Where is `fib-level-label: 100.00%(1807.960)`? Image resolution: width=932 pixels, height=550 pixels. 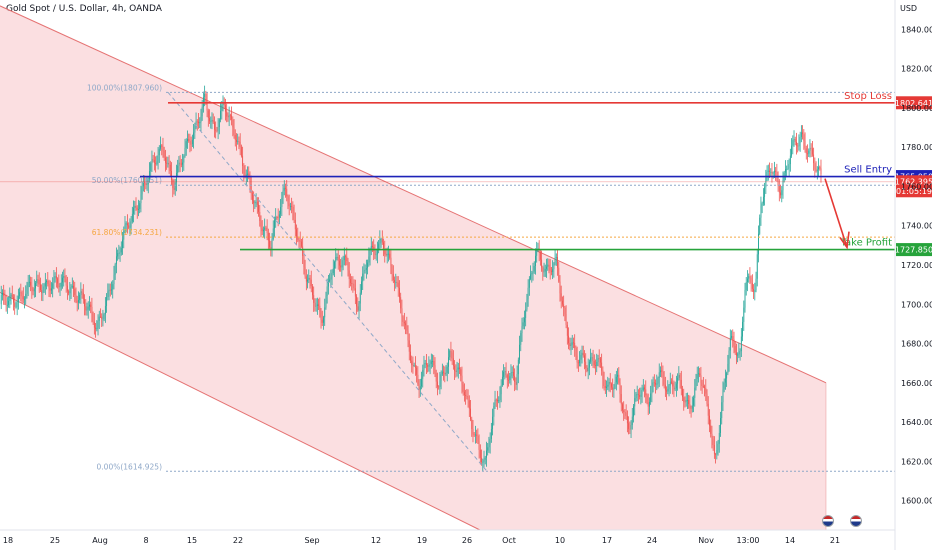 fib-level-label: 100.00%(1807.960) is located at coordinates (124, 87).